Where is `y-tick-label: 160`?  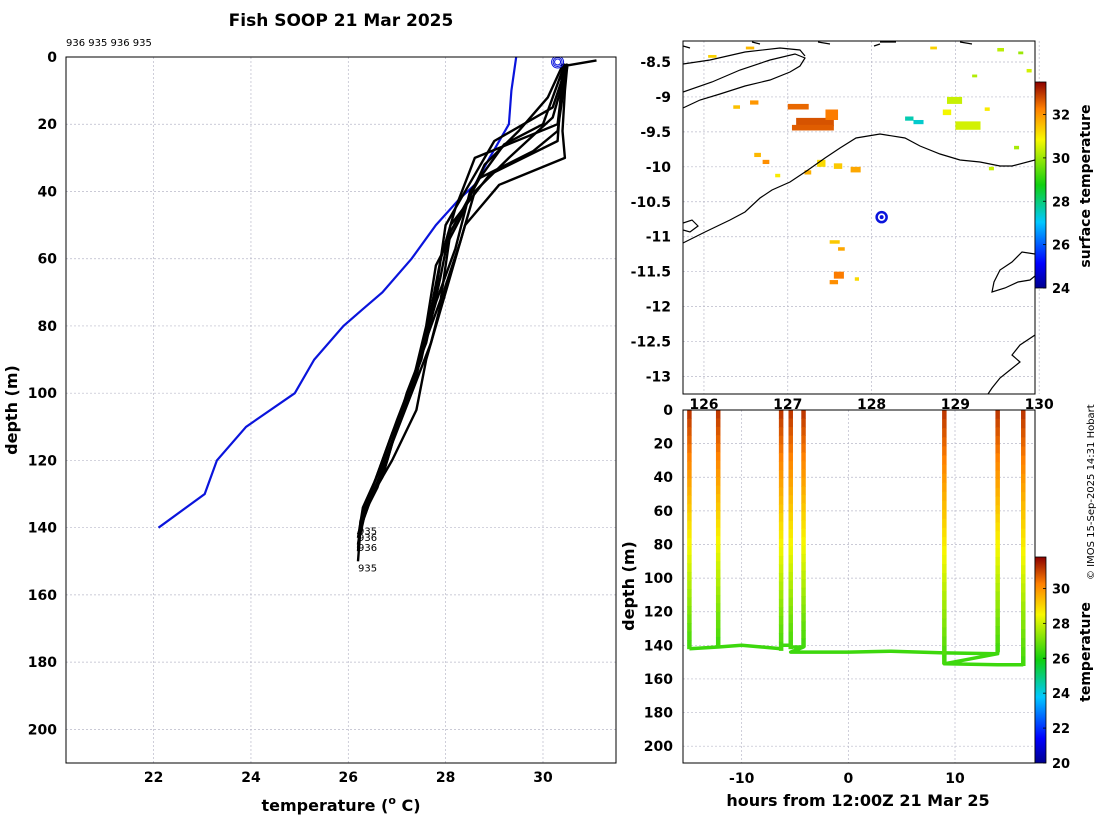 y-tick-label: 160 is located at coordinates (42, 596).